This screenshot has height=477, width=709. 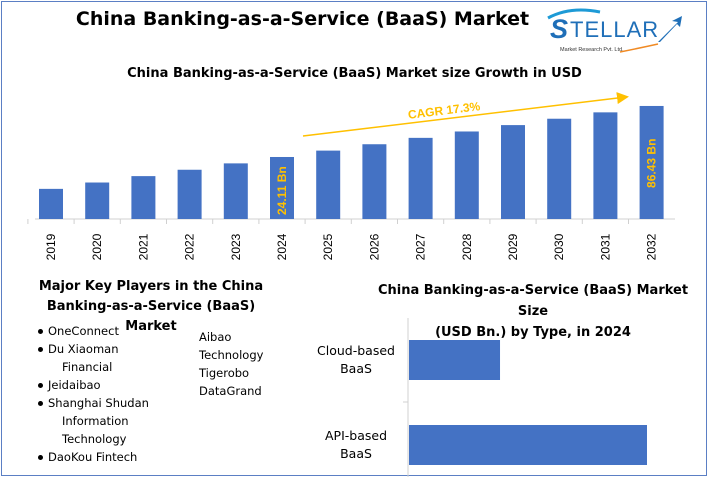 What do you see at coordinates (235, 191) in the screenshot?
I see `bar-2023` at bounding box center [235, 191].